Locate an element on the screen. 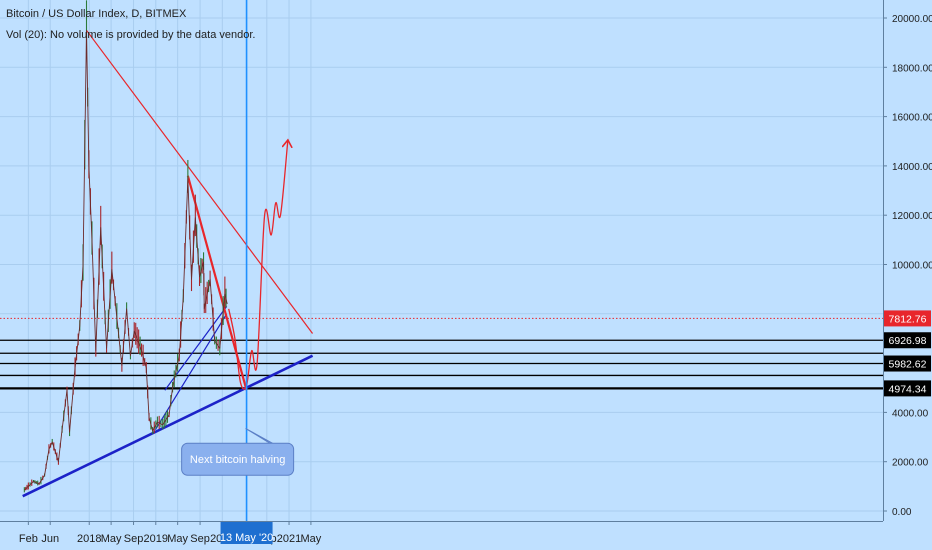  x-axis: FebJun2018MaySep2019MaySep2020Sep2021May is located at coordinates (170, 533).